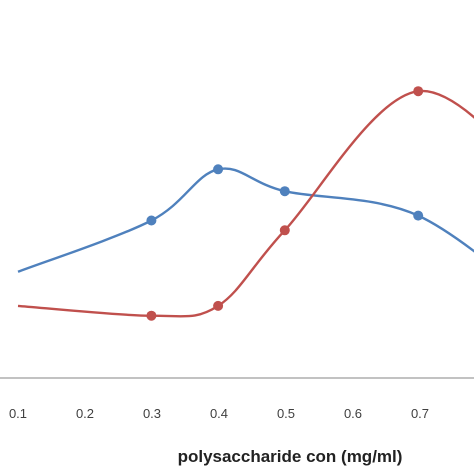  What do you see at coordinates (85, 413) in the screenshot?
I see `x-tick-label: 0.2` at bounding box center [85, 413].